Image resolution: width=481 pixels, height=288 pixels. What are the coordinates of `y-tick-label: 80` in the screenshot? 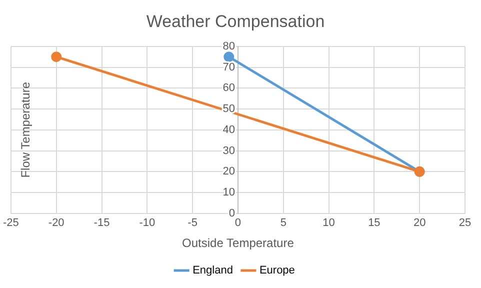 It's located at (228, 46).